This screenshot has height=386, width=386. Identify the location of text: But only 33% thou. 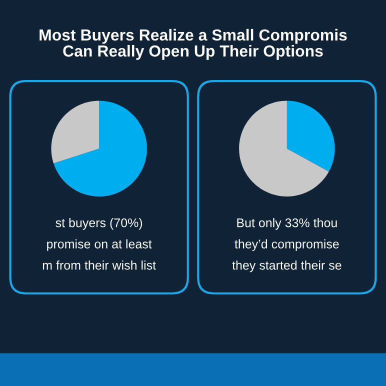
(287, 224).